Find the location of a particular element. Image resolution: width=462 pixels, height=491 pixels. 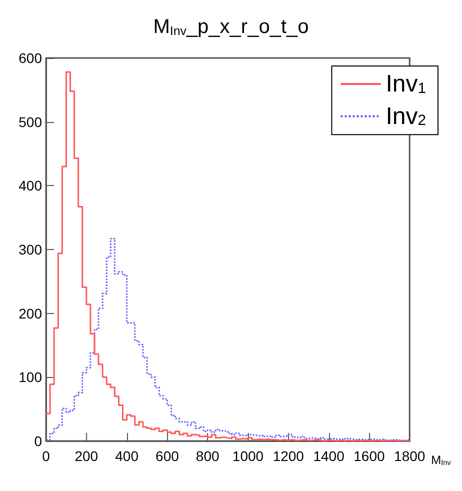

x-tick-label: 1400 is located at coordinates (329, 456).